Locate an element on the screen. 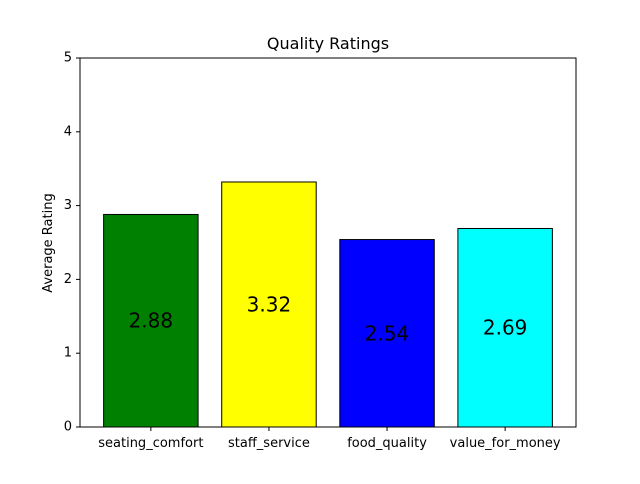 The image size is (640, 484). data-label-staff_service: 3.32 is located at coordinates (269, 304).